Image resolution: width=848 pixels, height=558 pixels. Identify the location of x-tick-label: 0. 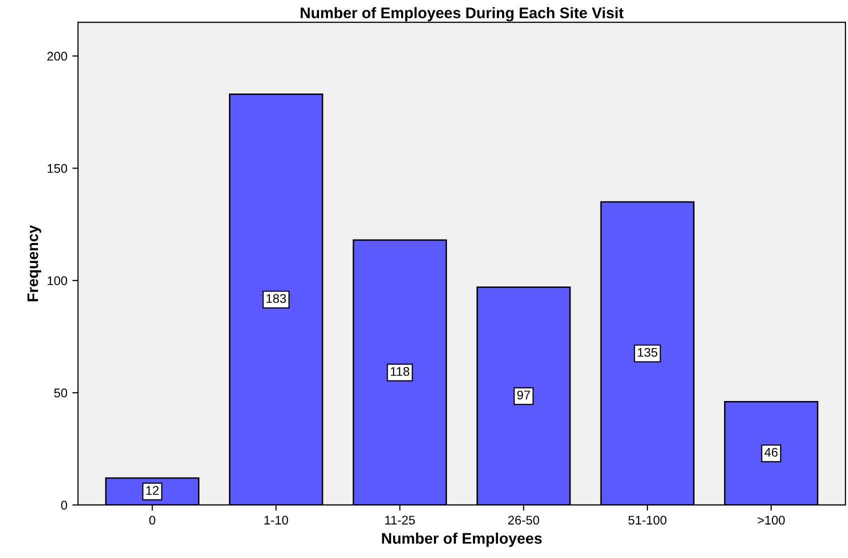
(152, 520).